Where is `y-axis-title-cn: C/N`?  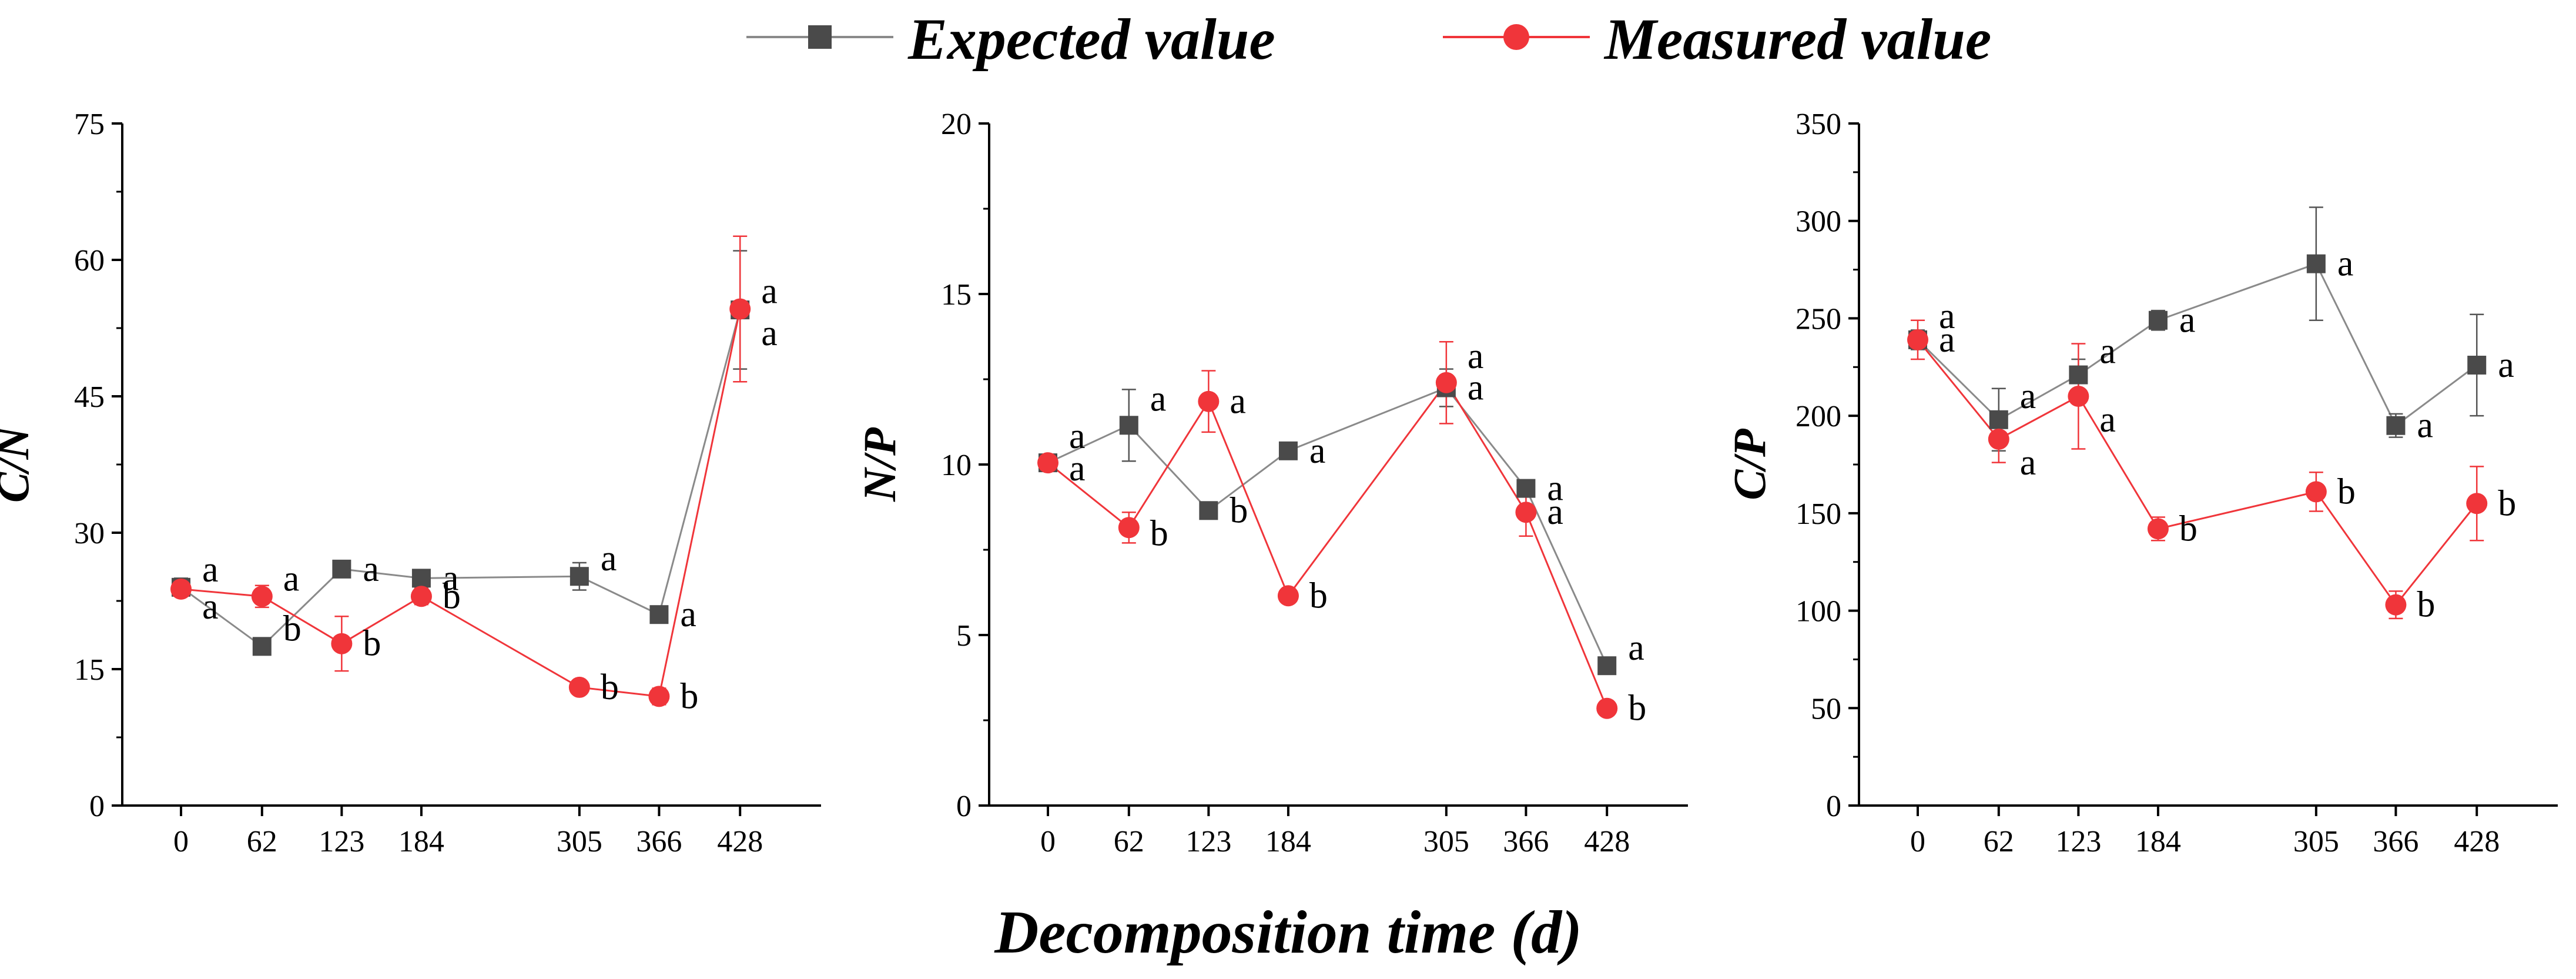 y-axis-title-cn: C/N is located at coordinates (19, 464).